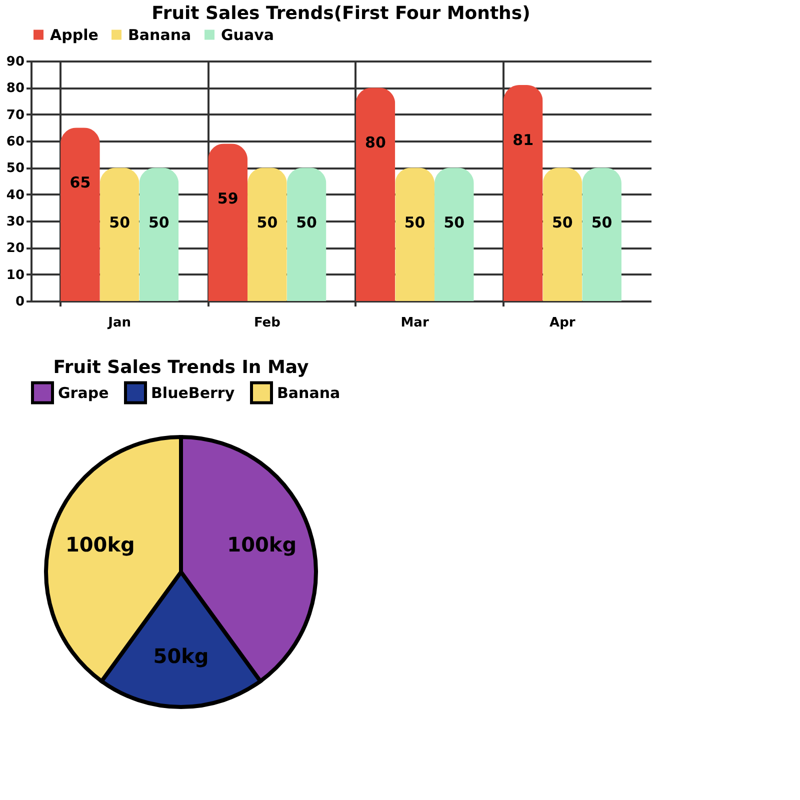 Image resolution: width=800 pixels, height=800 pixels. I want to click on chart-title: Fruit Sales Trends In May, so click(181, 367).